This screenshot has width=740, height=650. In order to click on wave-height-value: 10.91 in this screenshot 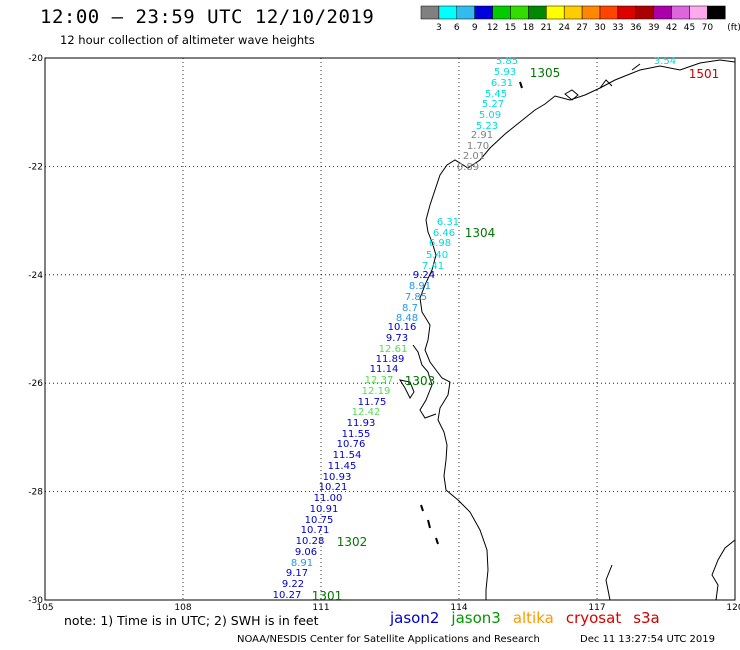, I will do `click(324, 509)`.